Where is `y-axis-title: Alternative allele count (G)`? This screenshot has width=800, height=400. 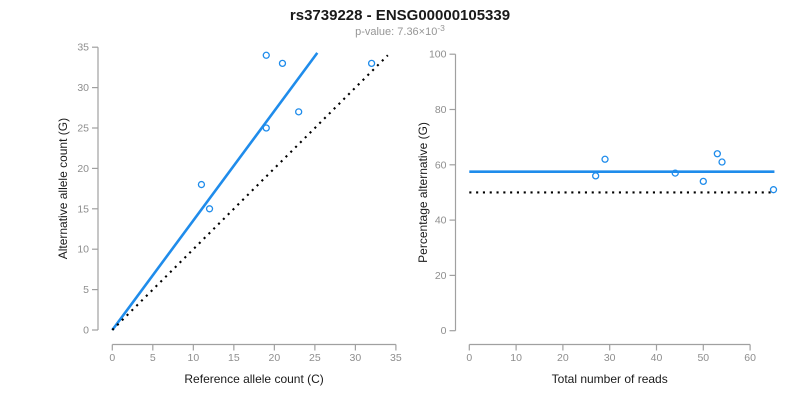 y-axis-title: Alternative allele count (G) is located at coordinates (63, 188).